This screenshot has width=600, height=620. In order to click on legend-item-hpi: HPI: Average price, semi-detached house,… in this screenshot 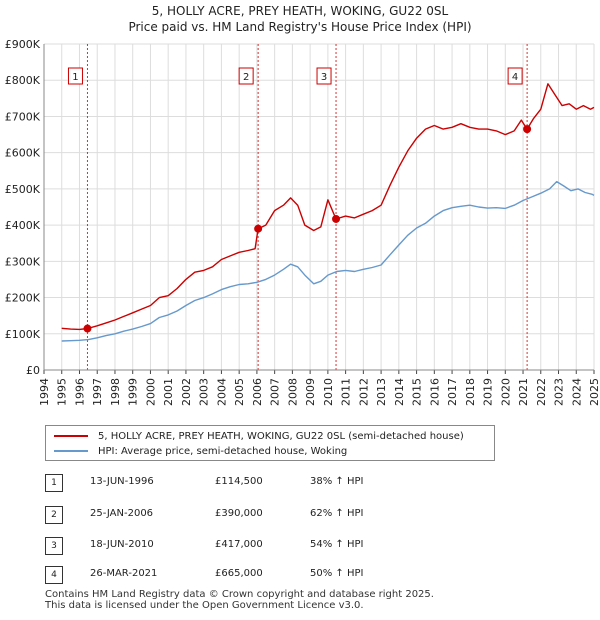, I will do `click(200, 451)`.